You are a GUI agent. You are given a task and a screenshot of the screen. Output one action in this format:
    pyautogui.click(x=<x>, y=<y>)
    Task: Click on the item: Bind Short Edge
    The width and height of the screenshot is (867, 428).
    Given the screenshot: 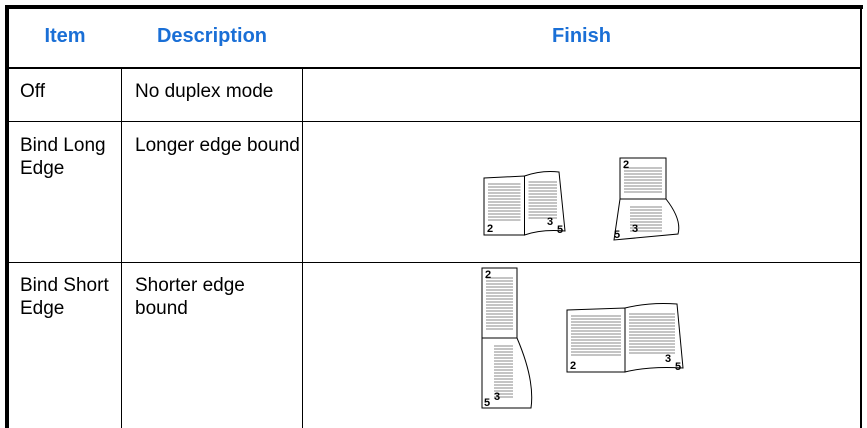 What is the action you would take?
    pyautogui.click(x=64, y=297)
    